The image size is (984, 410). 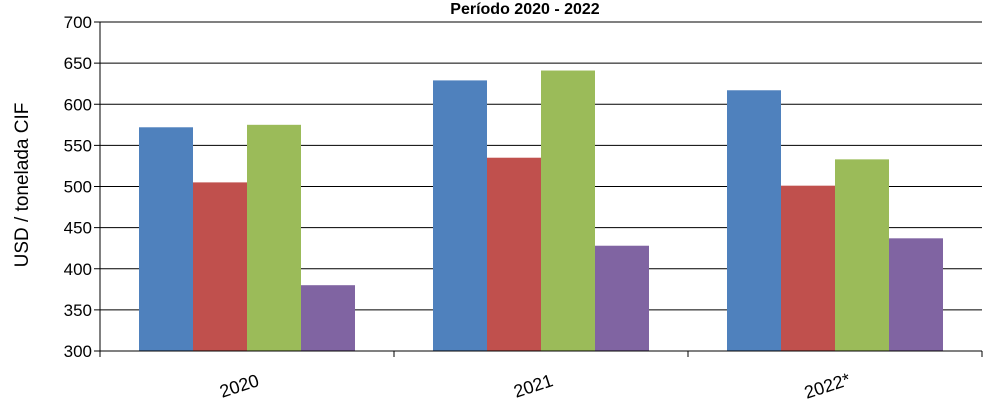 I want to click on y-tick-label: 650, so click(x=78, y=63).